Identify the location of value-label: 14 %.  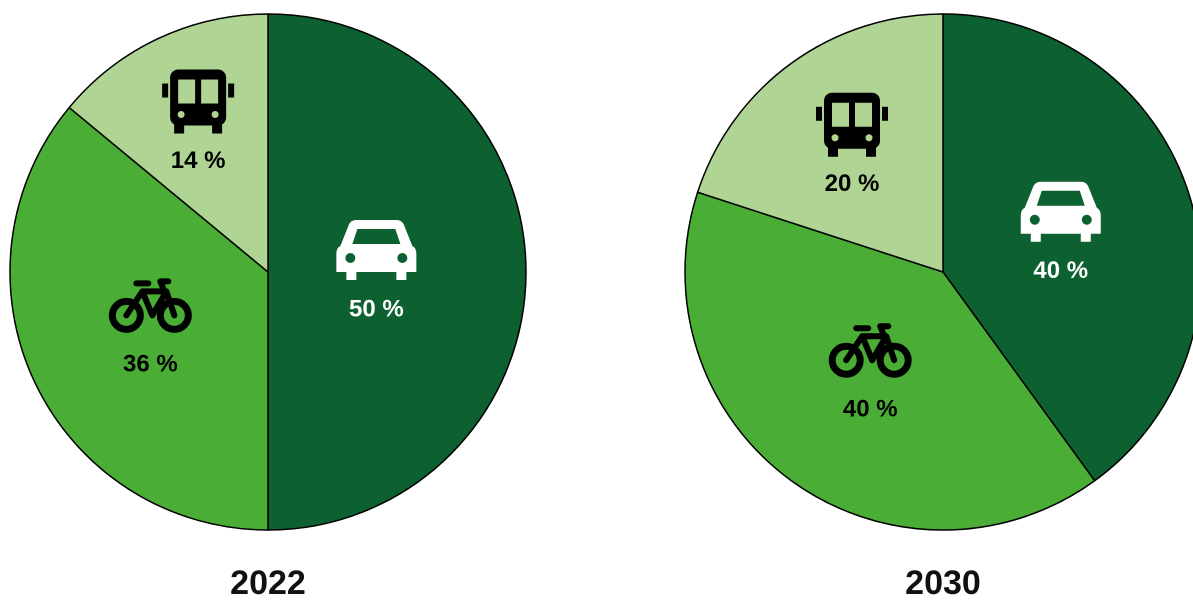
(198, 160).